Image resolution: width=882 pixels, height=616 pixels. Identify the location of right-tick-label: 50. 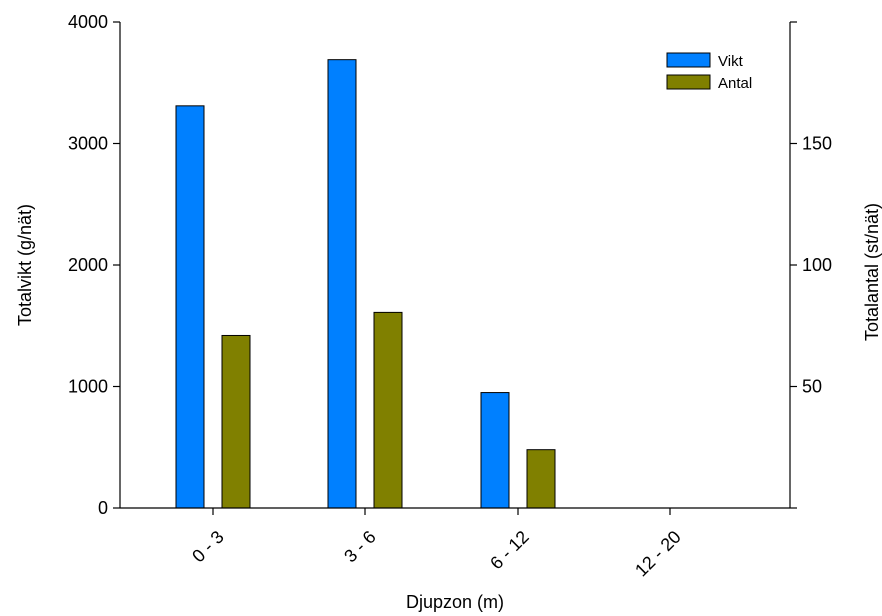
(812, 387).